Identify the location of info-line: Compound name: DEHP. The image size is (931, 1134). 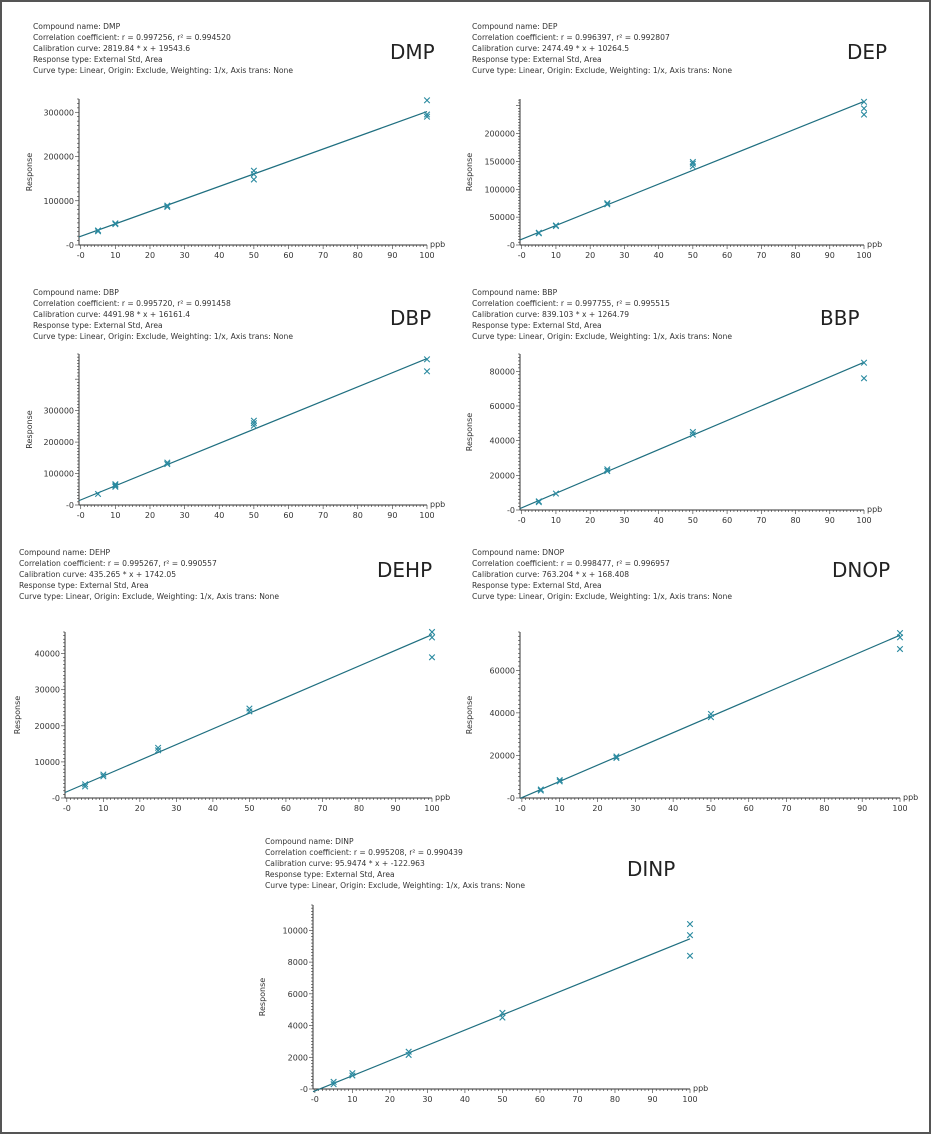
(65, 552).